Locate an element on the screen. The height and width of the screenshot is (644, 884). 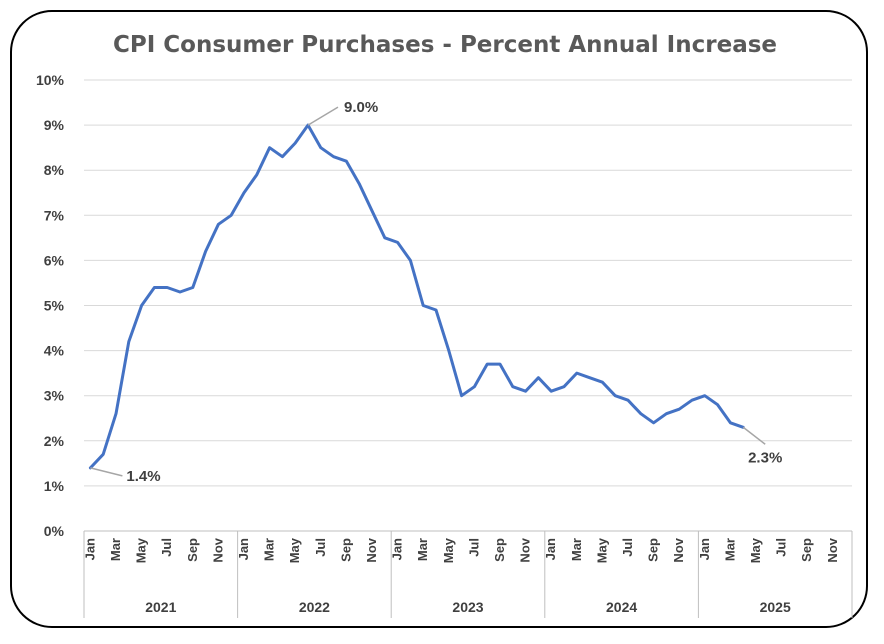
y-tick-label: 2% is located at coordinates (54, 441).